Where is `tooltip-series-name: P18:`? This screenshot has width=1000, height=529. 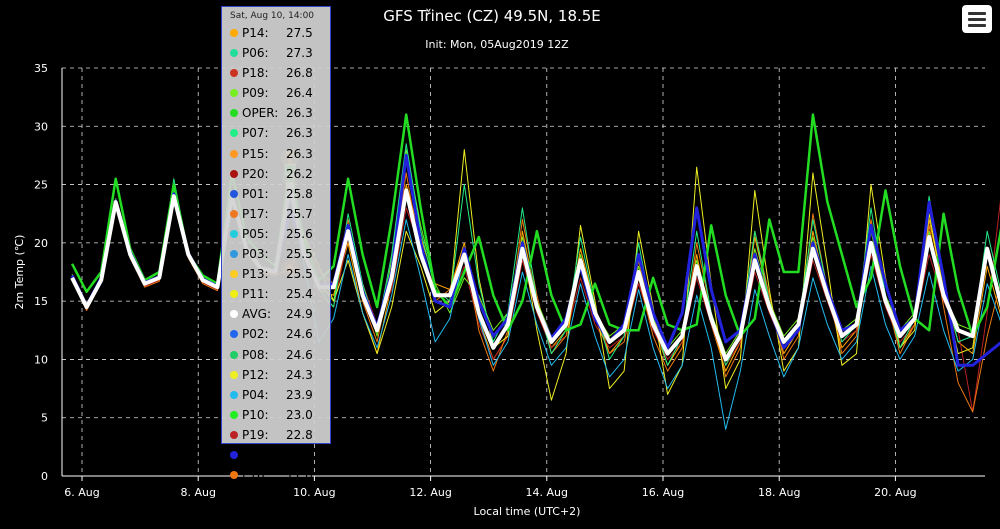
tooltip-series-name: P18: is located at coordinates (255, 73).